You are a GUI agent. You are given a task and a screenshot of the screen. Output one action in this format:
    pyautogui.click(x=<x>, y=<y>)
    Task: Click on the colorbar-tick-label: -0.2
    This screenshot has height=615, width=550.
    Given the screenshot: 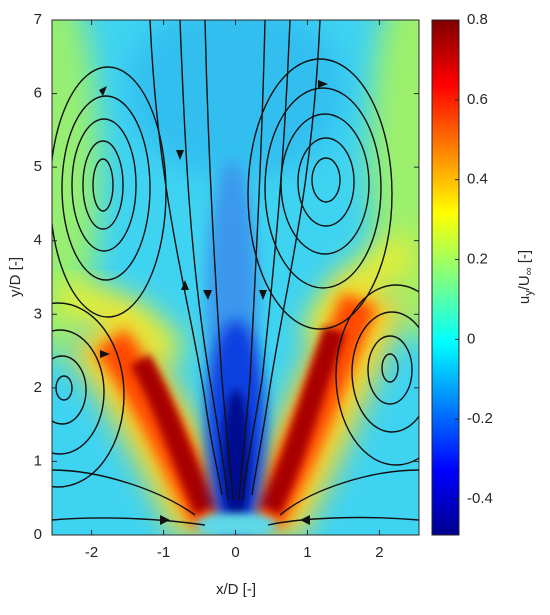 What is the action you would take?
    pyautogui.click(x=480, y=418)
    